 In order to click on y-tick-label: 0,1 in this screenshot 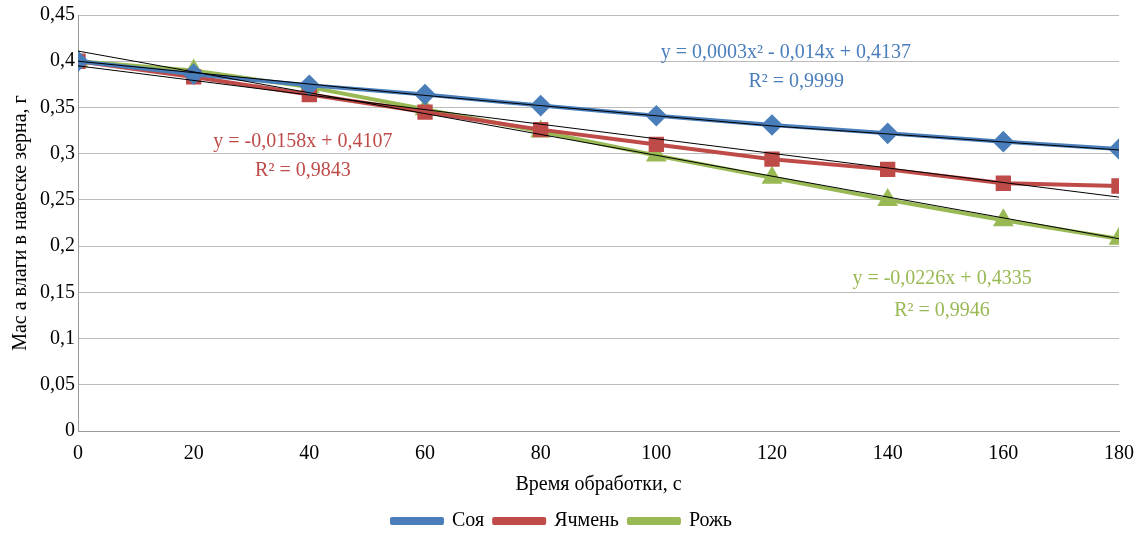, I will do `click(62, 336)`.